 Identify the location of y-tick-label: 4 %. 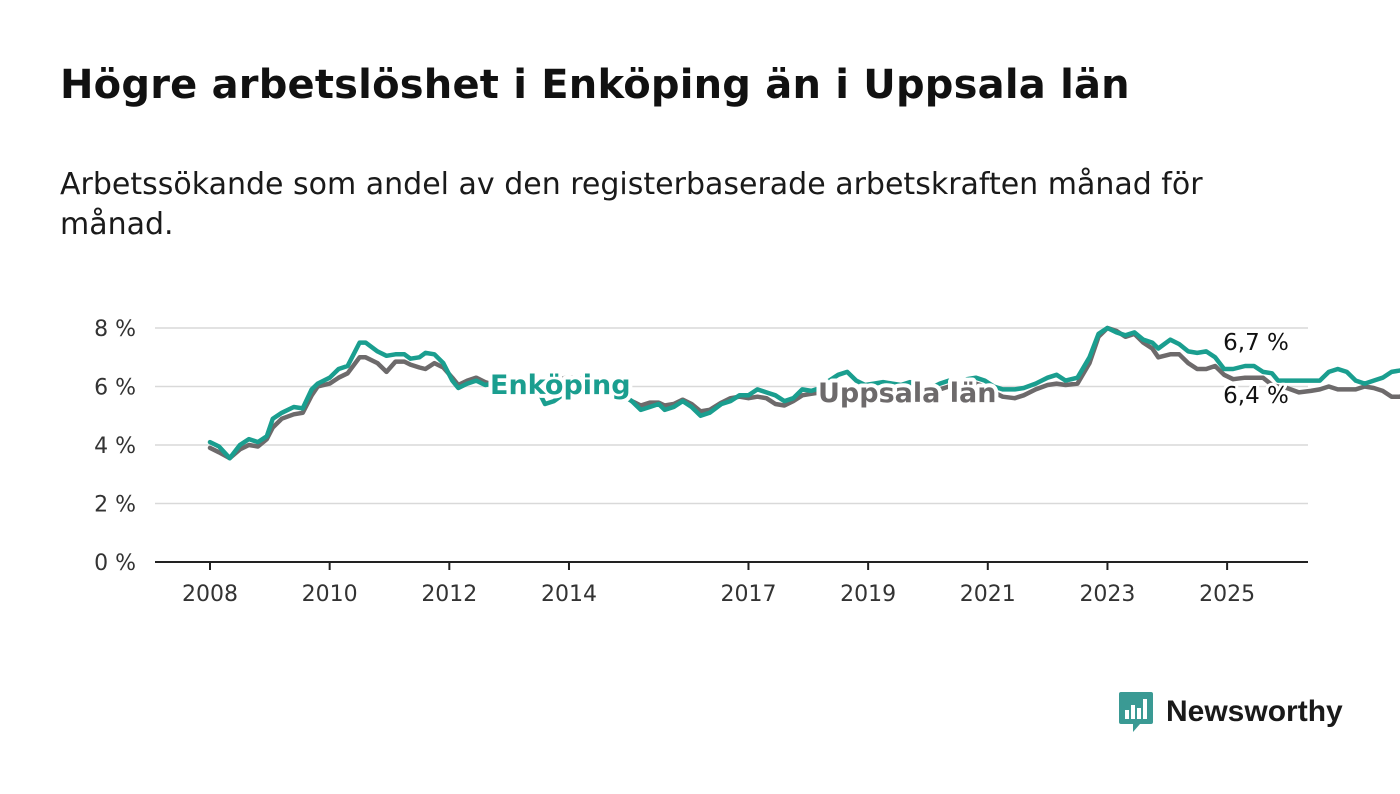
(115, 446).